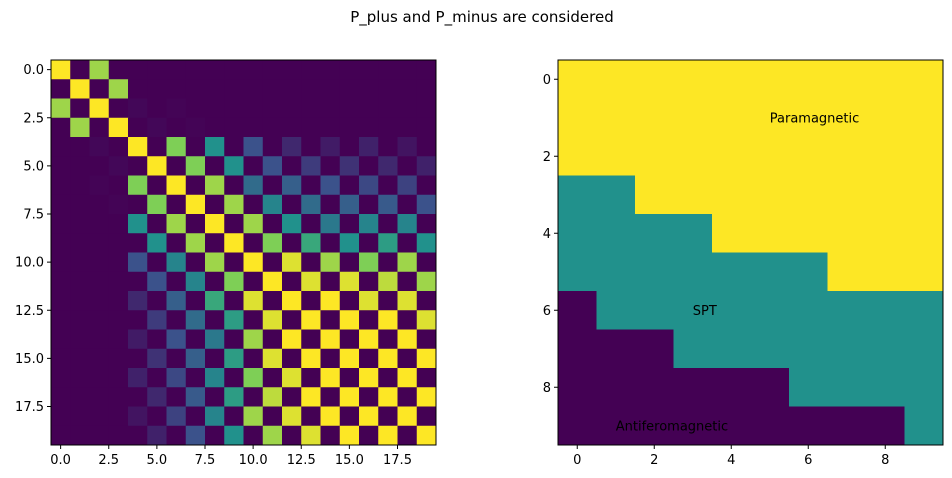  I want to click on heatmap-cell-r14-c19, so click(426, 339).